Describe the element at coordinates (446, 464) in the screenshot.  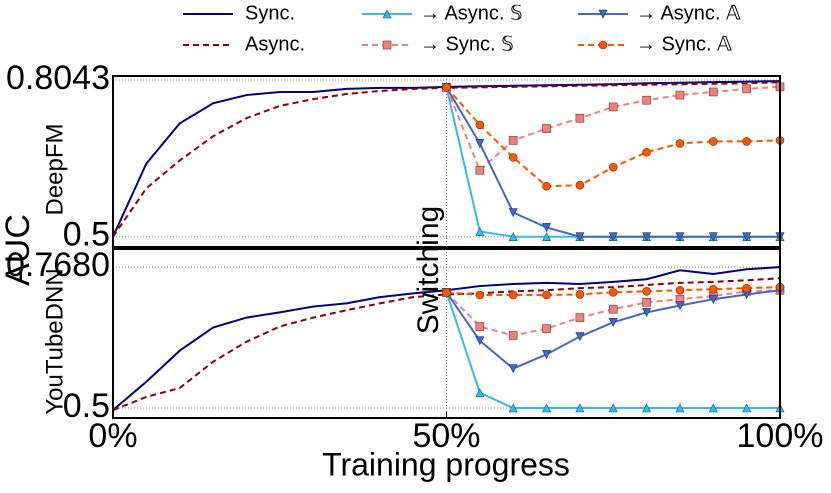
I see `x-axis-label: Training progress` at that location.